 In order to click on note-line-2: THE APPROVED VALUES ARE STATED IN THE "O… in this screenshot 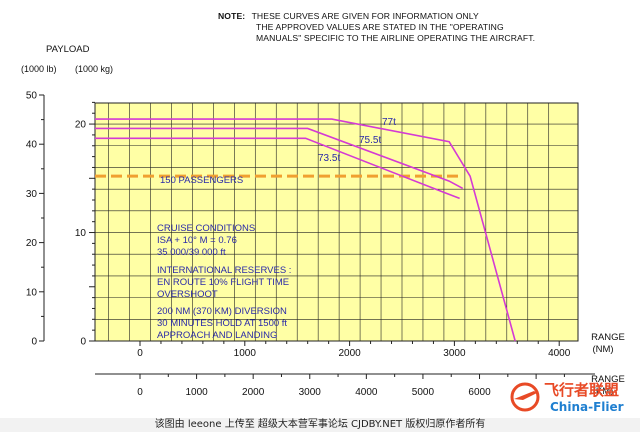, I will do `click(425, 27)`.